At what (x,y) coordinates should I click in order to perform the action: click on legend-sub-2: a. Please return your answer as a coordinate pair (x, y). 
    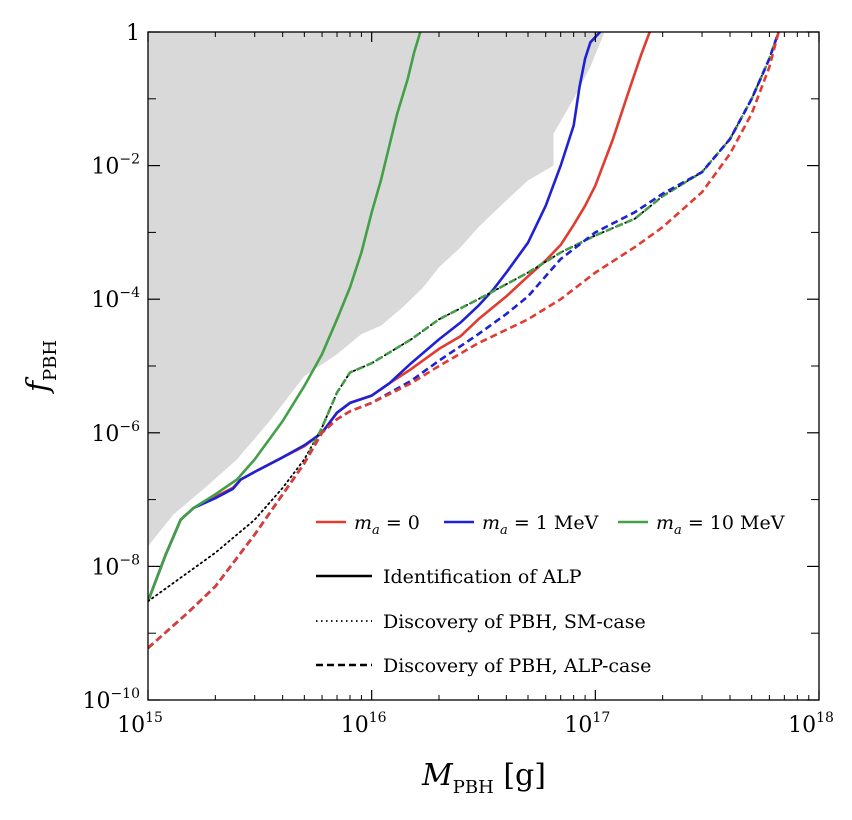
    Looking at the image, I should click on (678, 530).